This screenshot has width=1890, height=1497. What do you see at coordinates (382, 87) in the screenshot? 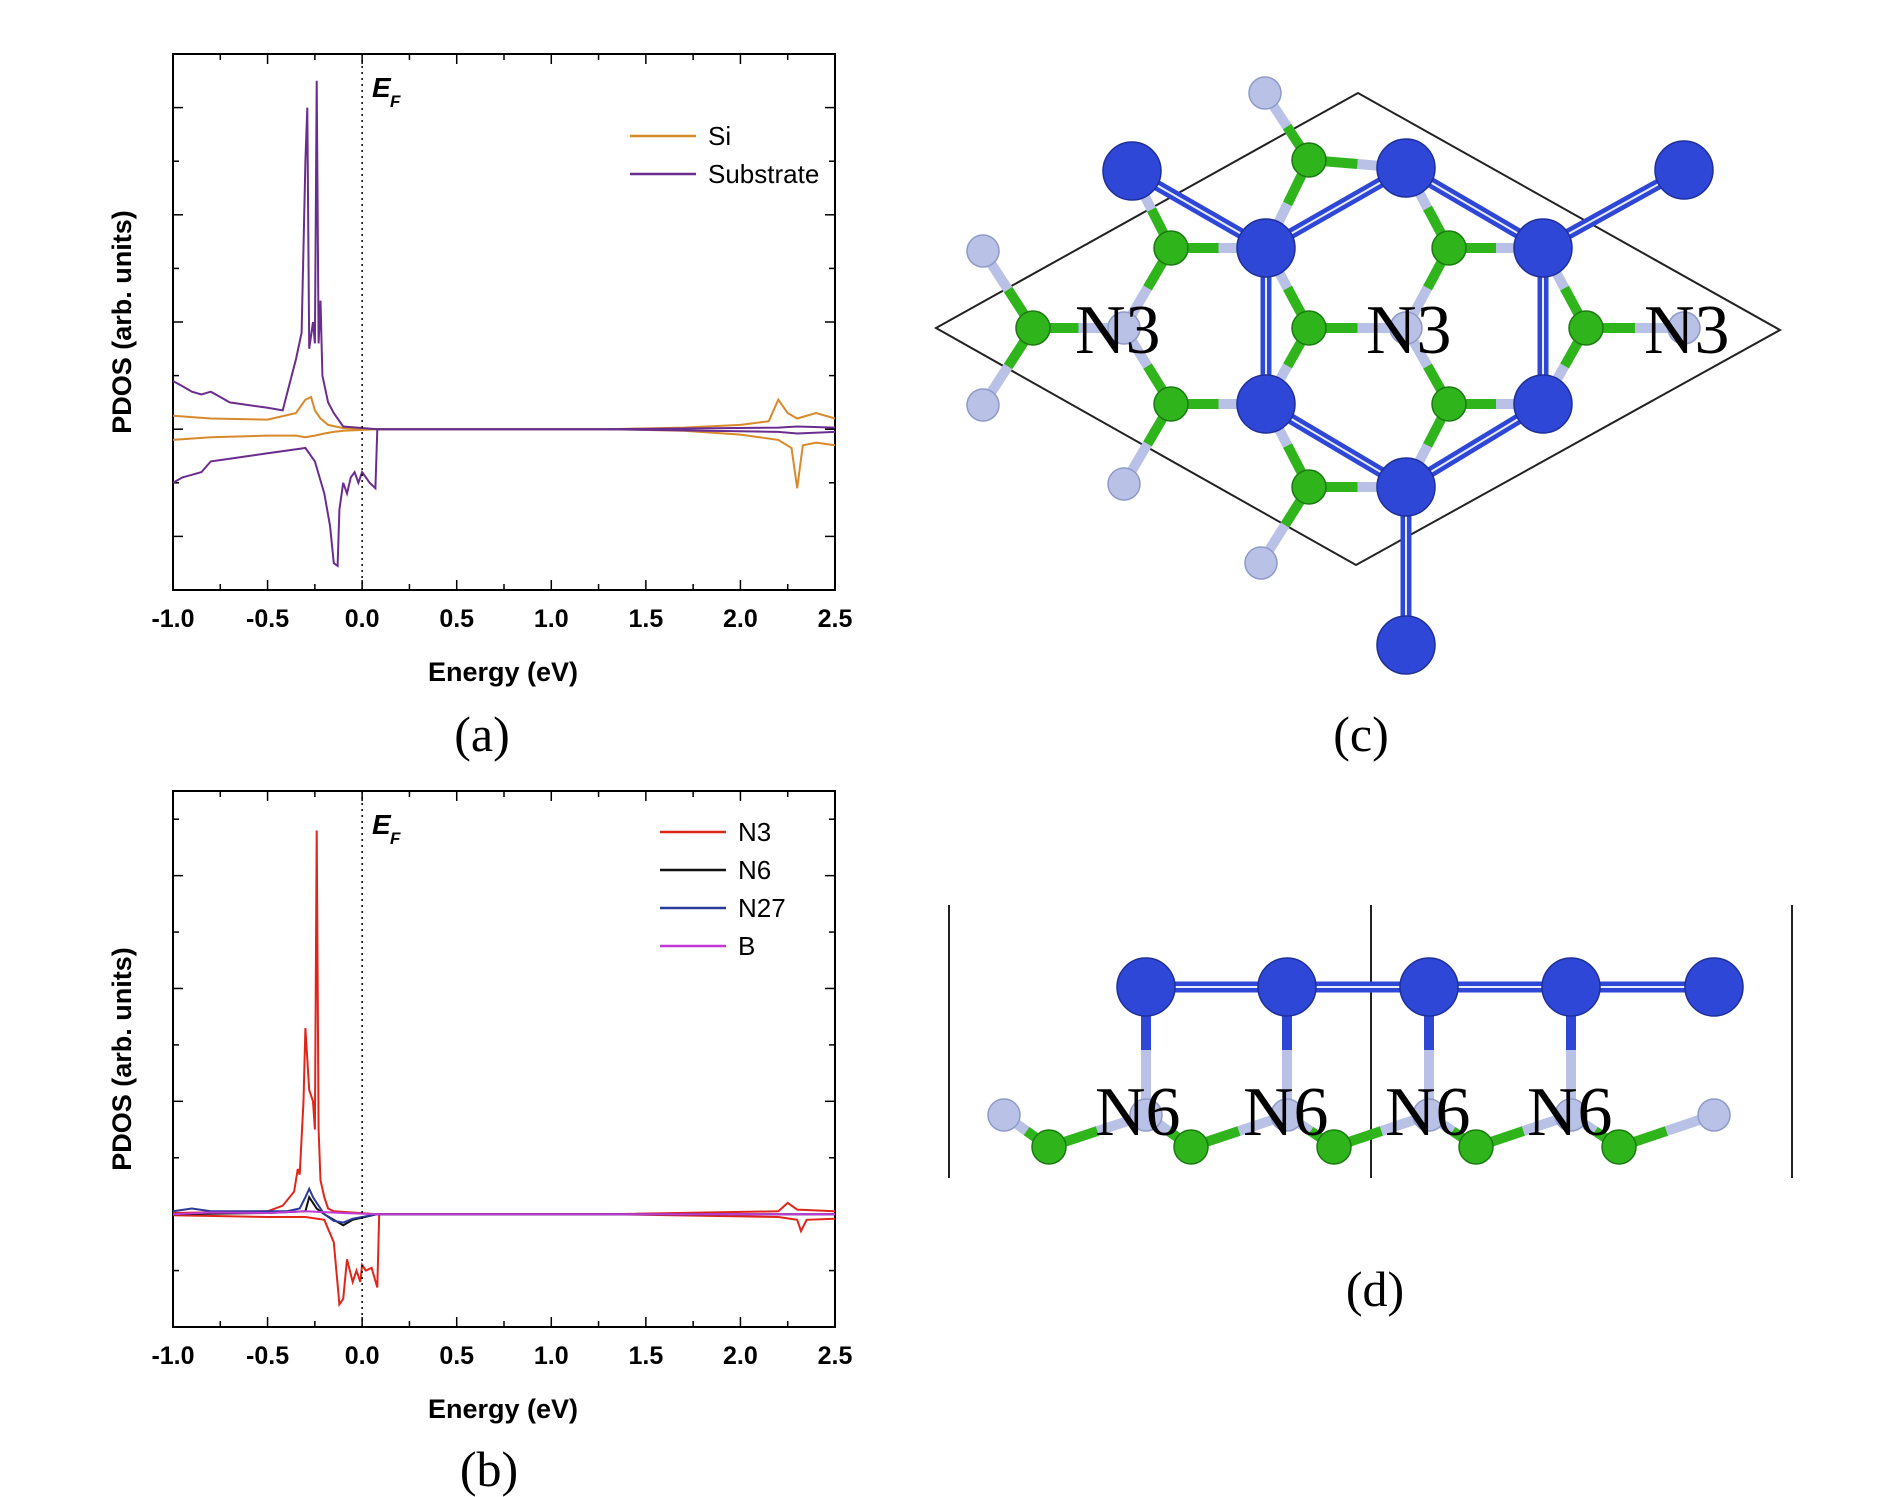
I see `fermi-label-a: E` at bounding box center [382, 87].